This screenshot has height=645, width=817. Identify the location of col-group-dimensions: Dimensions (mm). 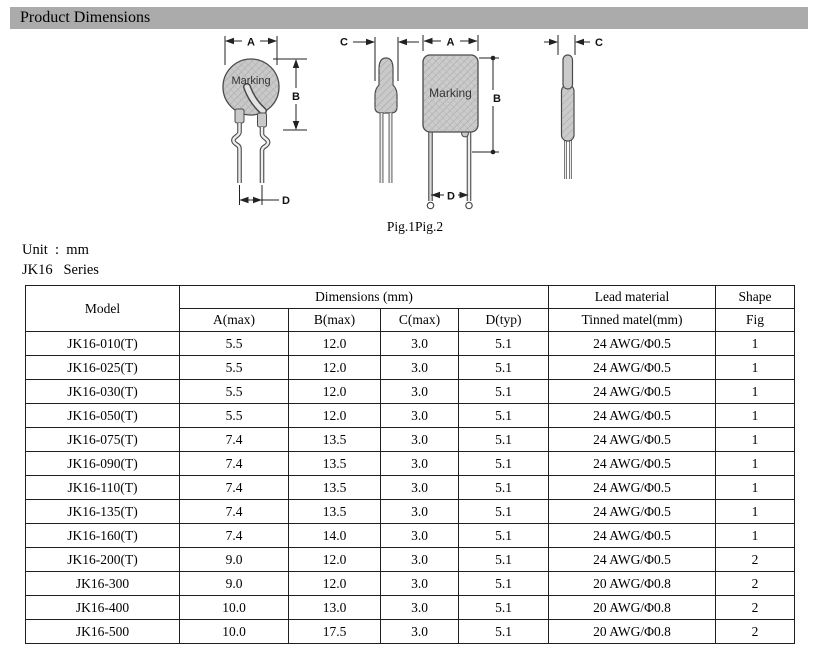
(364, 297).